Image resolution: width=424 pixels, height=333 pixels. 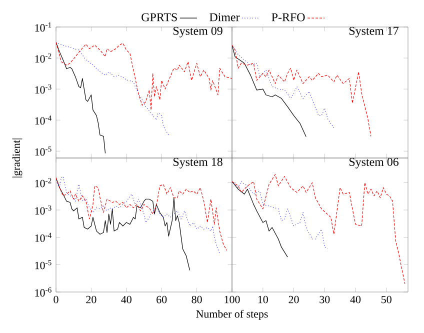 I want to click on legend-label: Dimer, so click(x=225, y=17).